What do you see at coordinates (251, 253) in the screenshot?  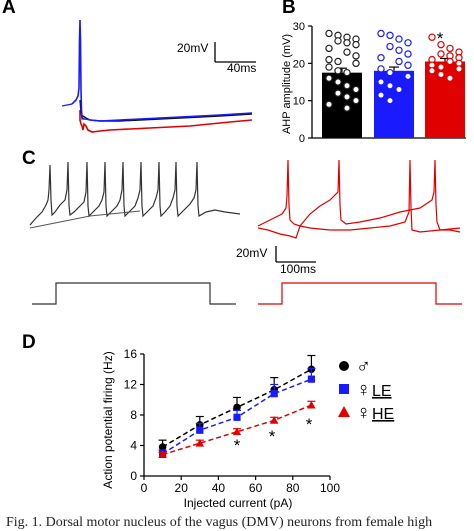 I see `scale-c-voltage: 20mV` at bounding box center [251, 253].